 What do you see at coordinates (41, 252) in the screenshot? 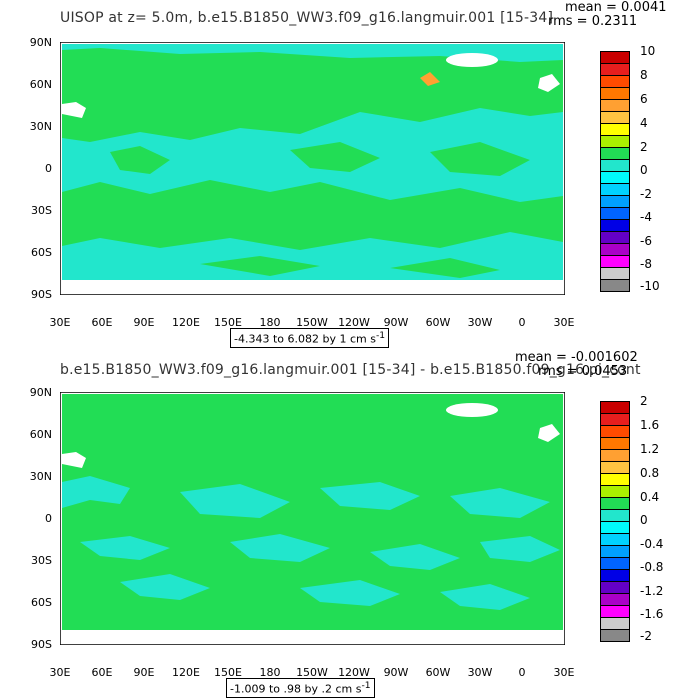
I see `top-lat-label: 60S` at bounding box center [41, 252].